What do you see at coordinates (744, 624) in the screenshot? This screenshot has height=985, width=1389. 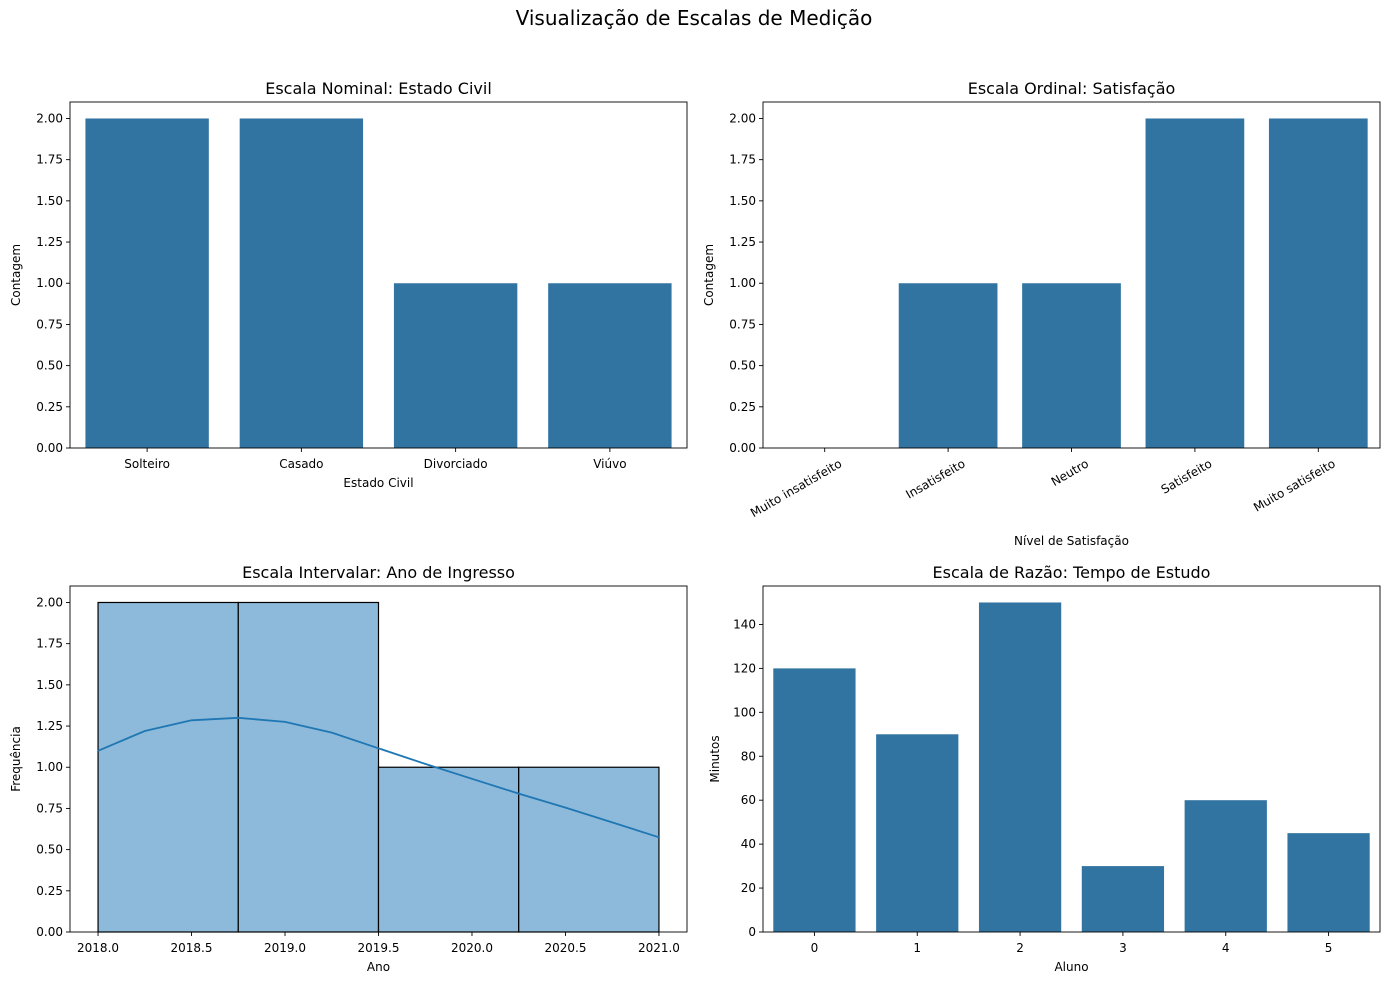 I see `ytick-label-3-7: 140` at bounding box center [744, 624].